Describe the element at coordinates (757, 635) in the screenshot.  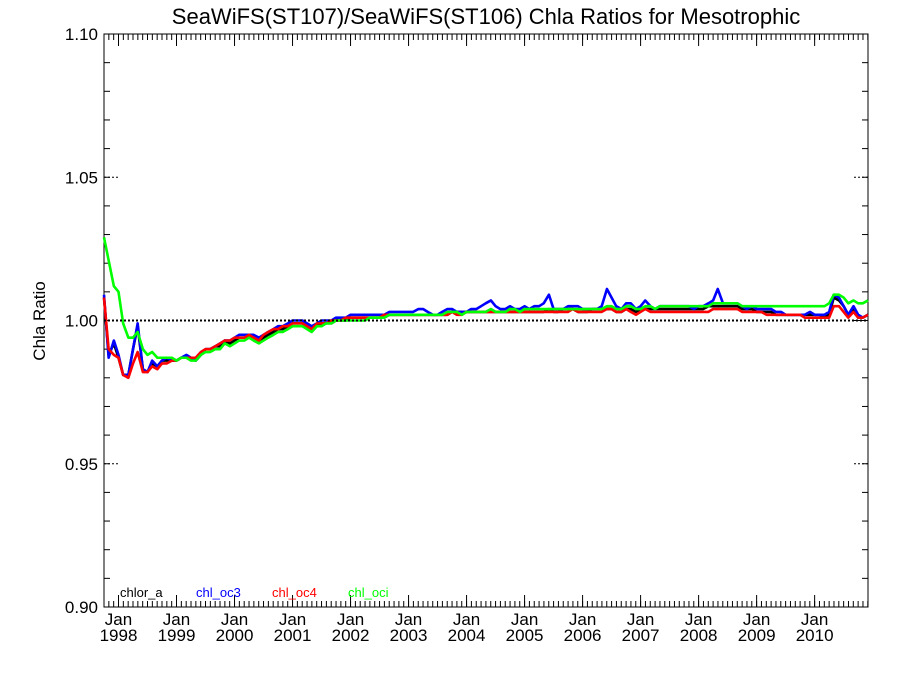
I see `x-tick-label-year: 2009` at that location.